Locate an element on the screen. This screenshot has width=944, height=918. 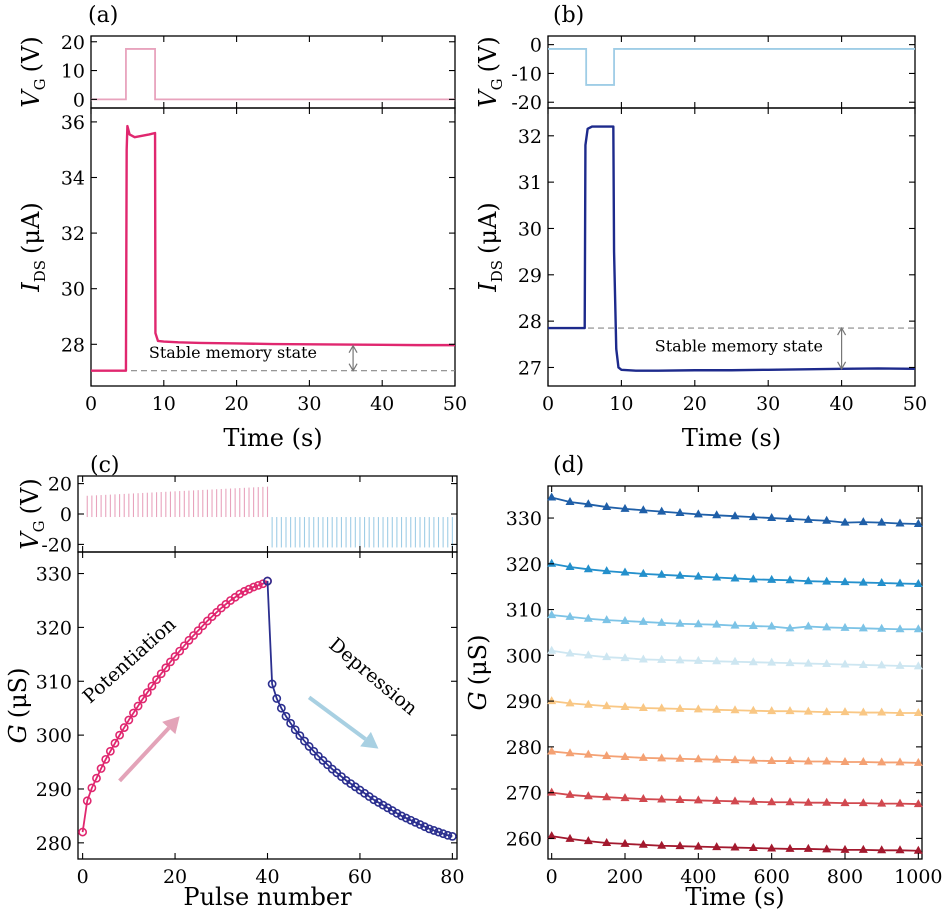
retention-ylabel-symbol: G is located at coordinates (478, 700).